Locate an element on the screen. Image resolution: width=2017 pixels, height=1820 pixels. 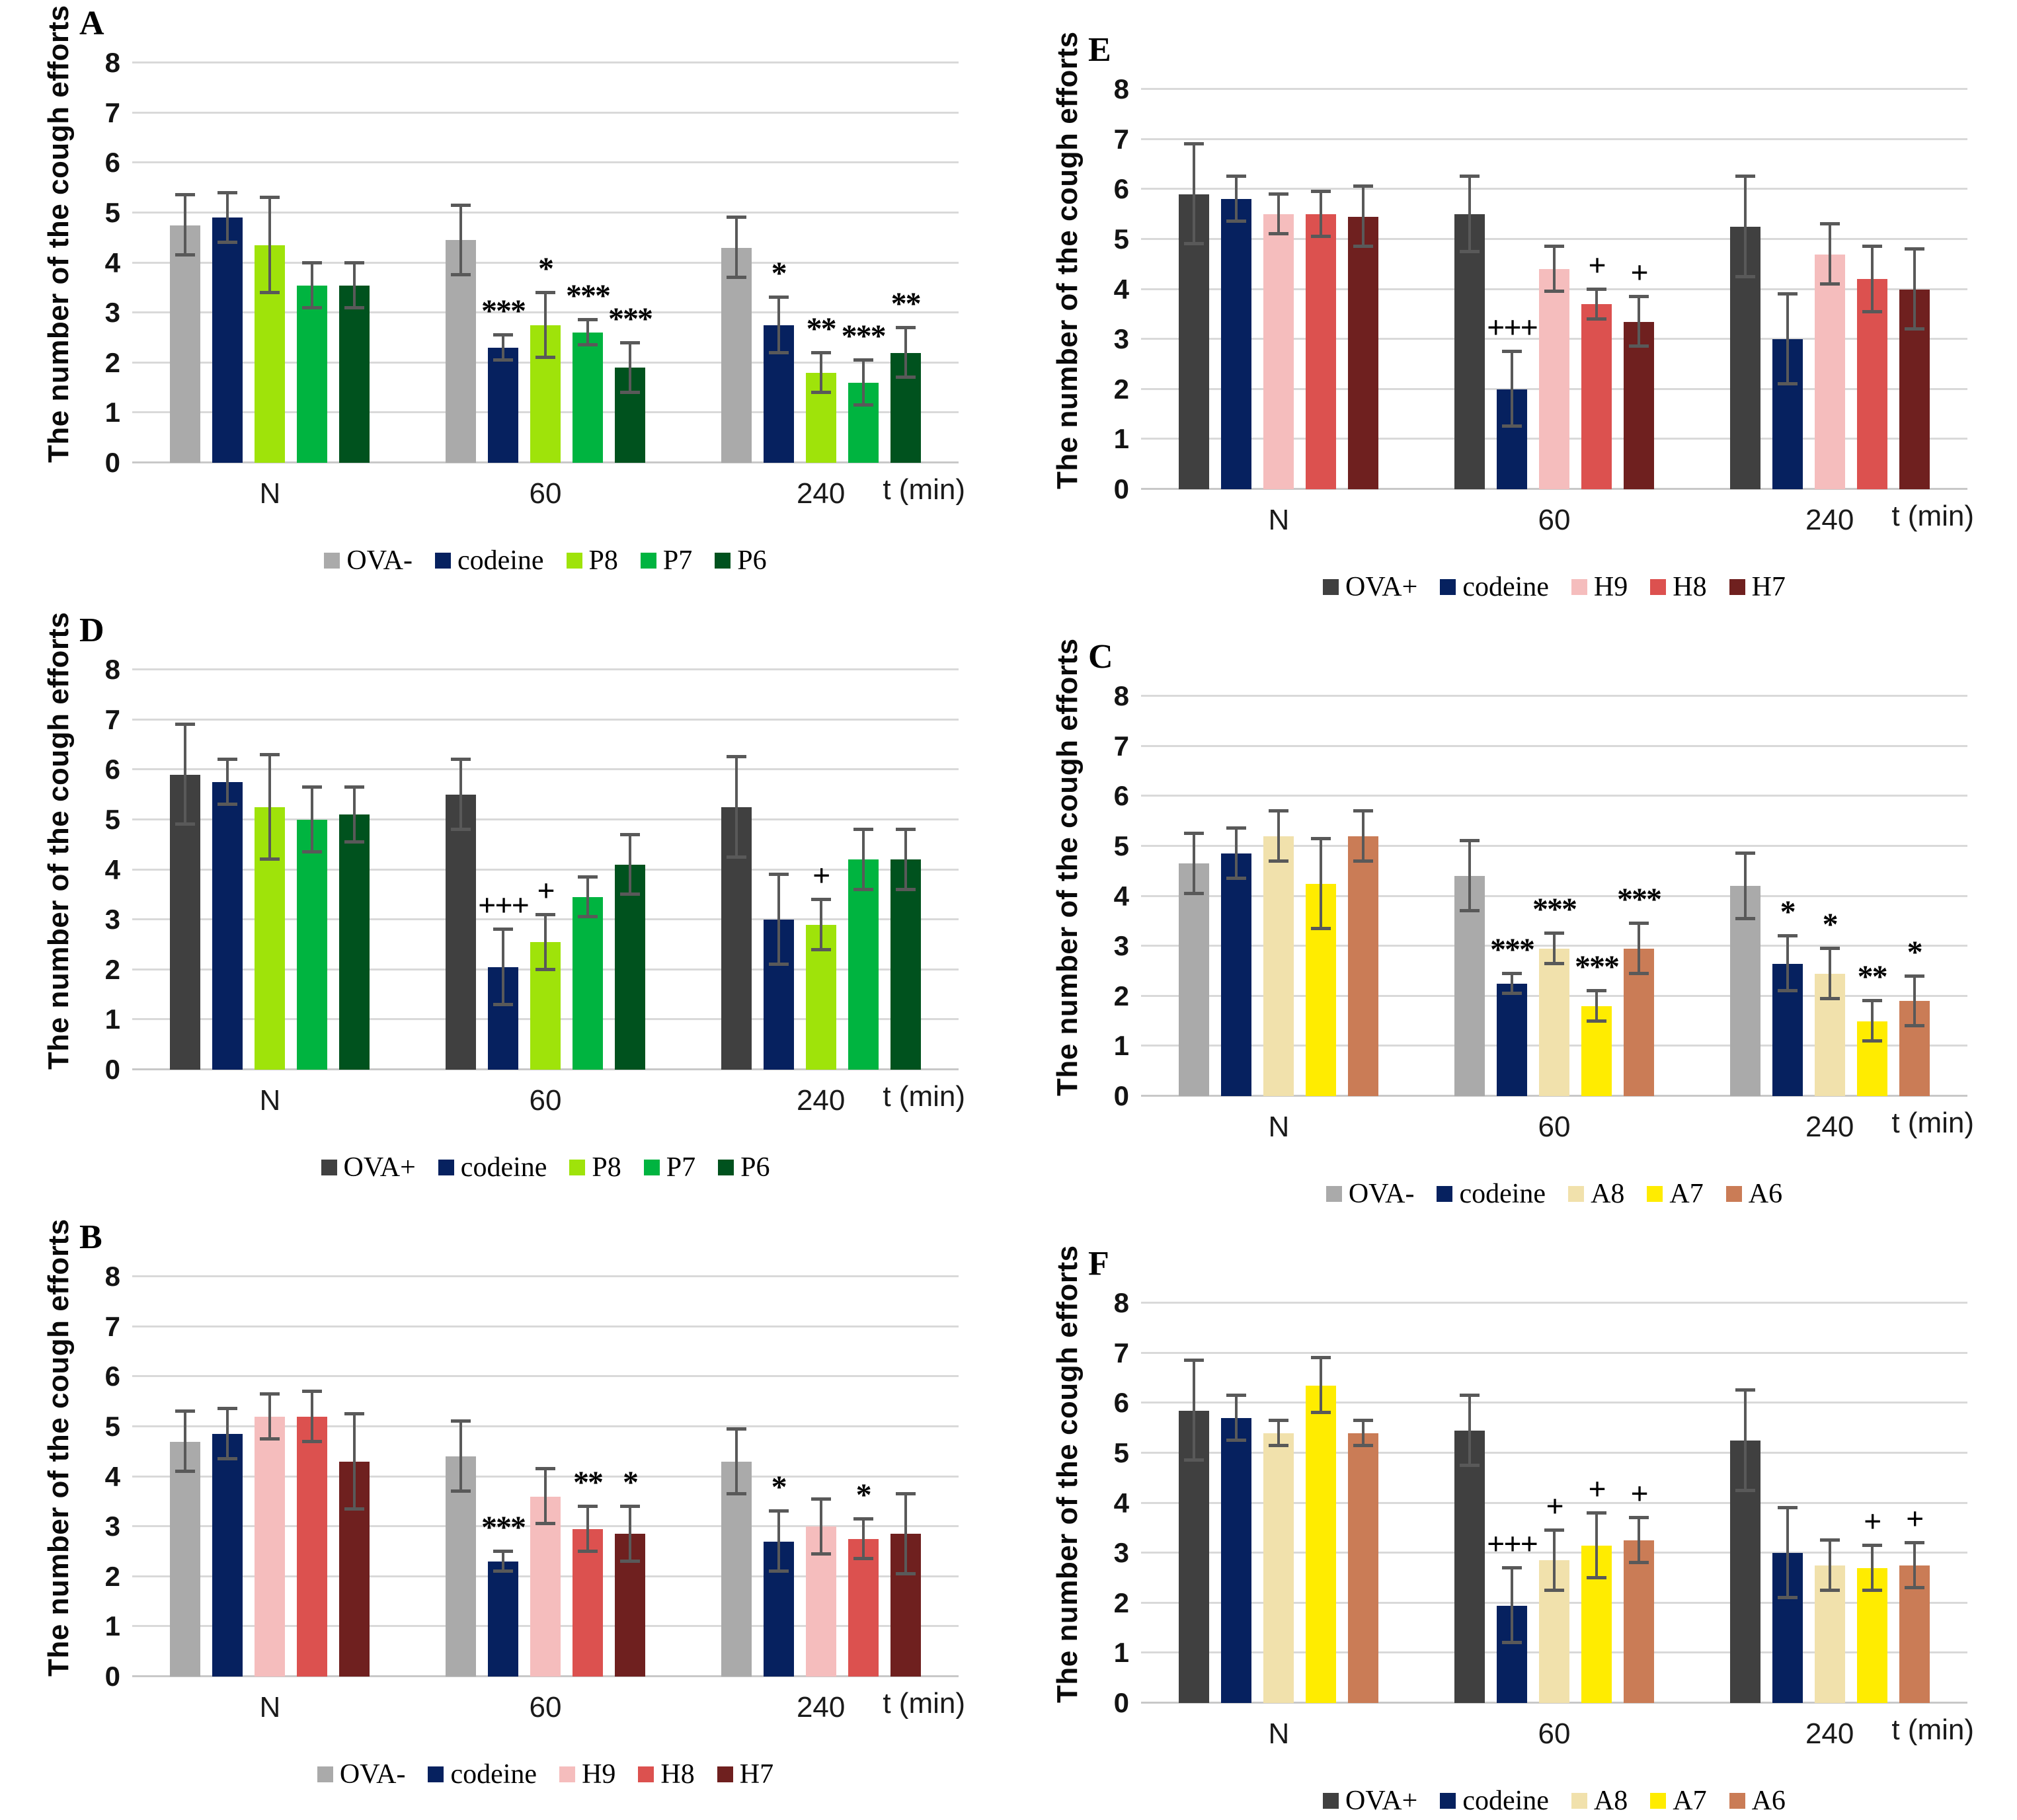
plot-area: 0 1 2 3 4 5 6 7 8 *** ** * * * is located at coordinates (532, 1476).